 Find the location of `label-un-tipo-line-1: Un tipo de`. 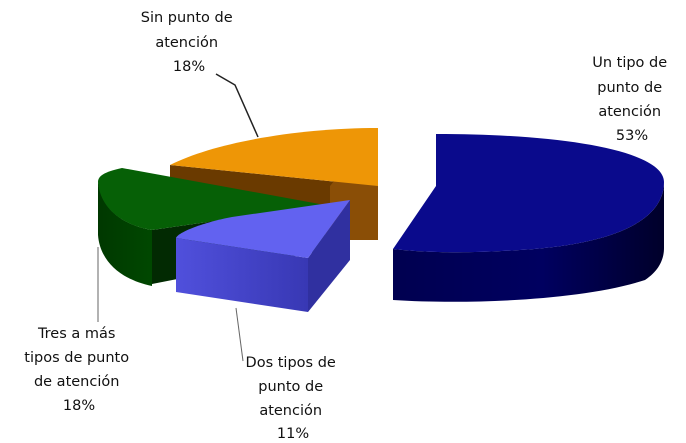

label-un-tipo-line-1: Un tipo de is located at coordinates (629, 63).